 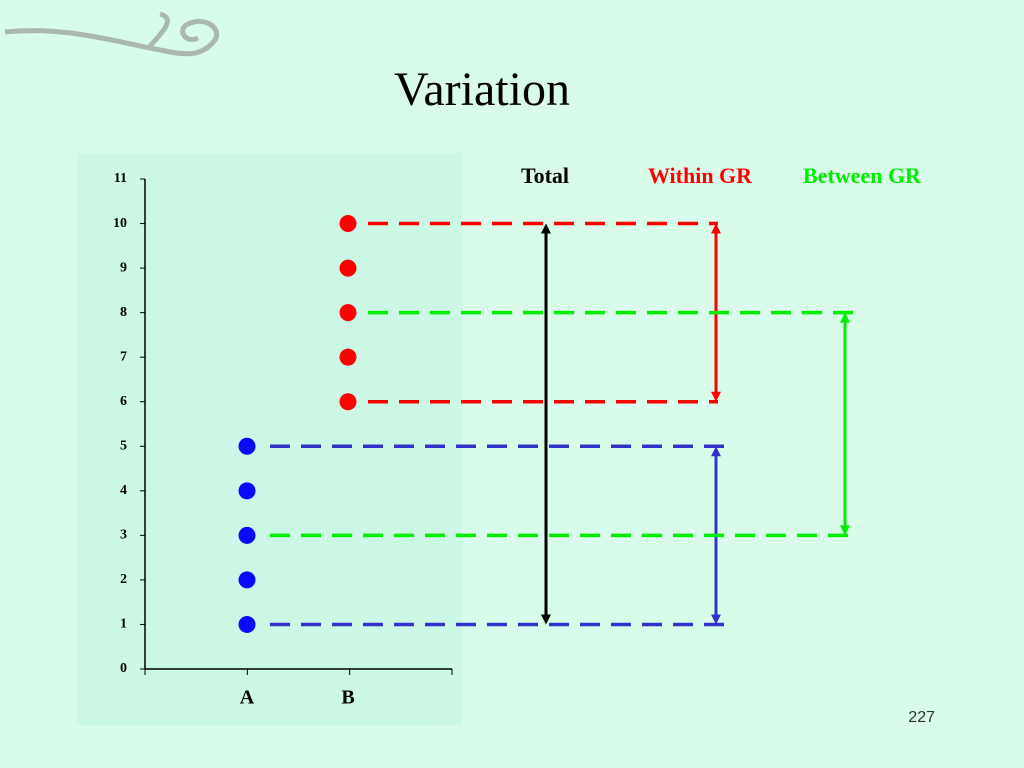 I want to click on y-tick-label: 0, so click(x=123, y=668).